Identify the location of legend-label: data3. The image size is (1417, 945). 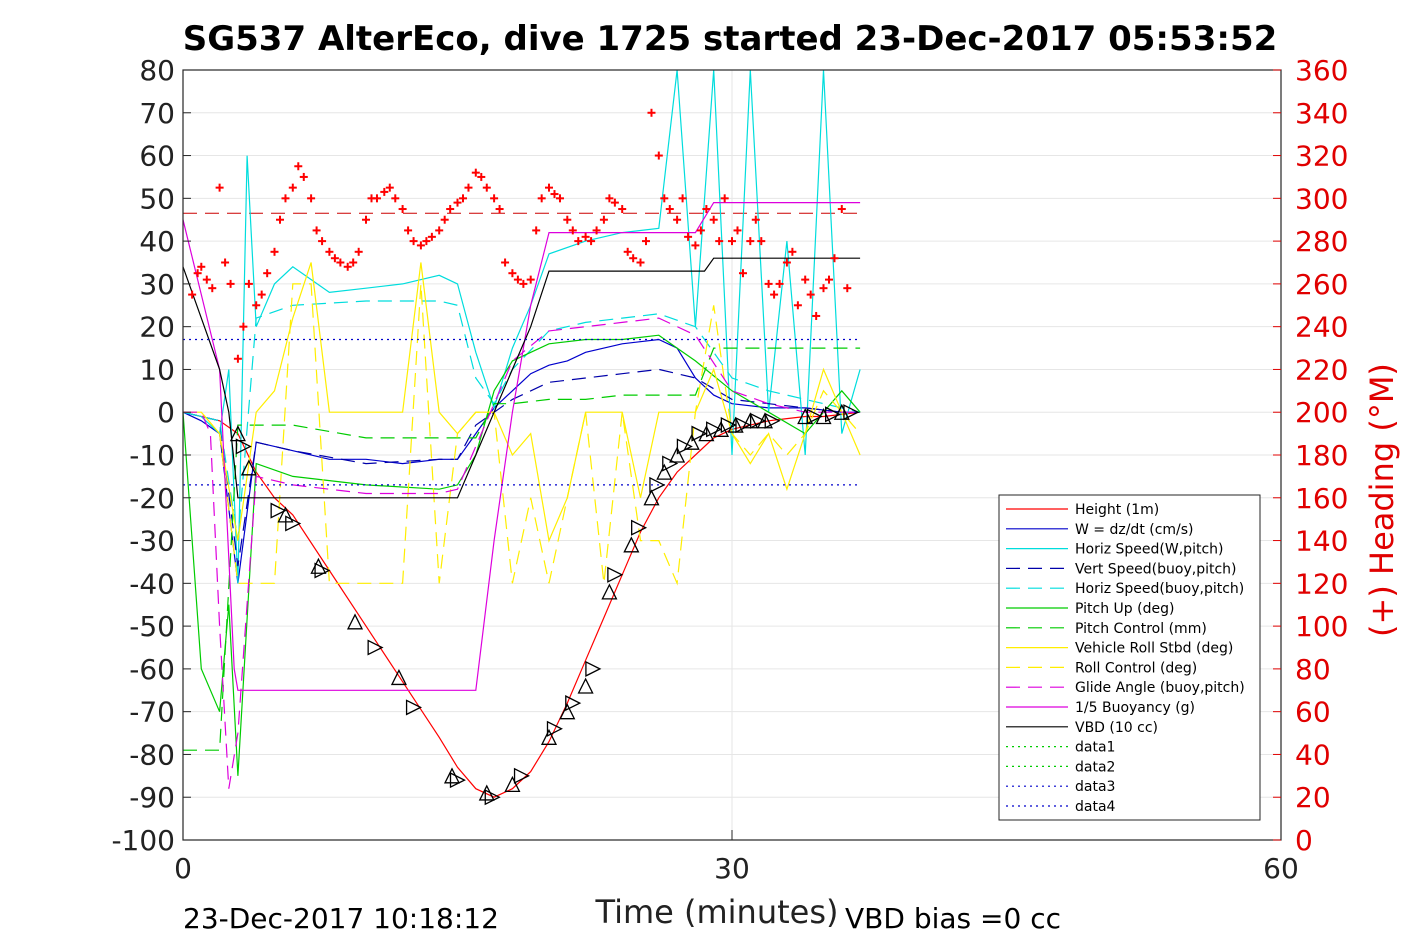
(1095, 787).